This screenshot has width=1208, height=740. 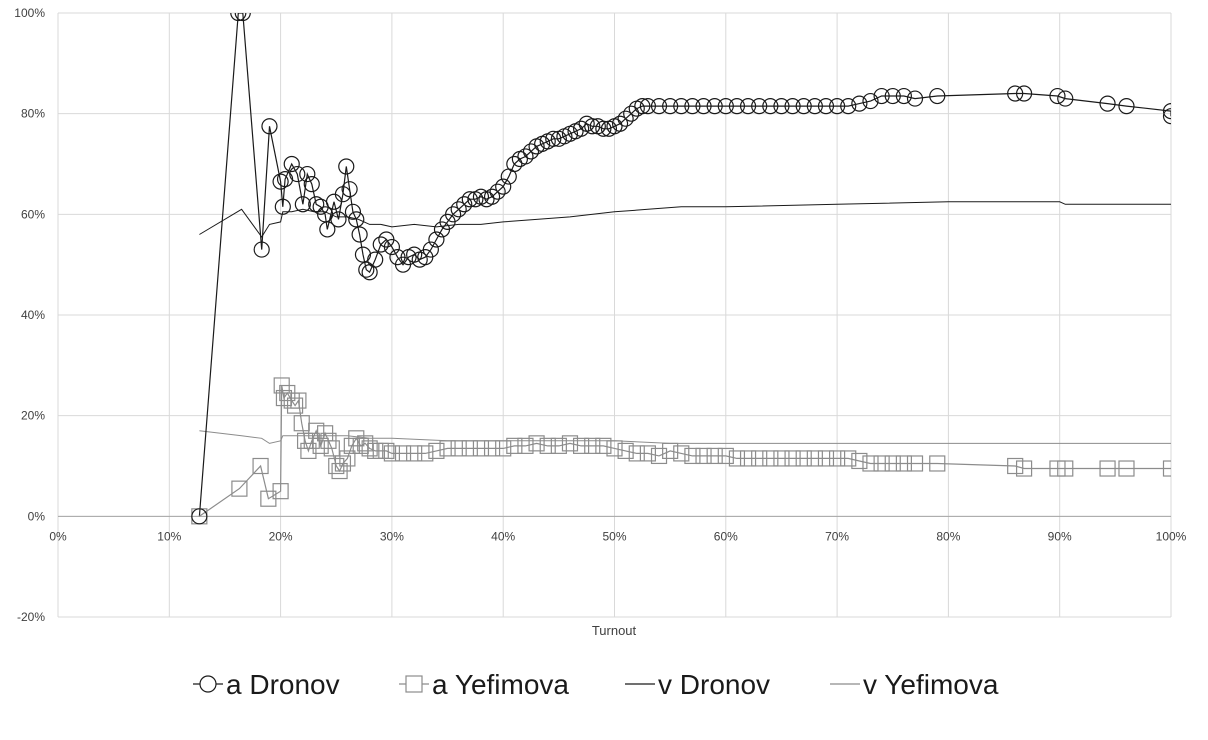 I want to click on legend-entry-a-yefimova: a Yefimova, so click(x=484, y=684).